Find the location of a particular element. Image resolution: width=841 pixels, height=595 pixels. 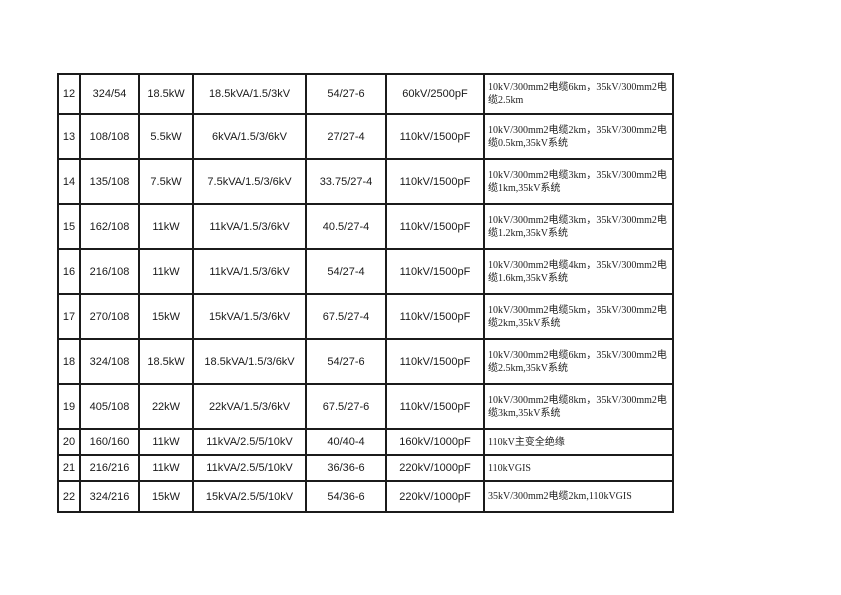

cell-kva-test-voltage: 7.5kVA/1.5/3/6kV is located at coordinates (249, 181).